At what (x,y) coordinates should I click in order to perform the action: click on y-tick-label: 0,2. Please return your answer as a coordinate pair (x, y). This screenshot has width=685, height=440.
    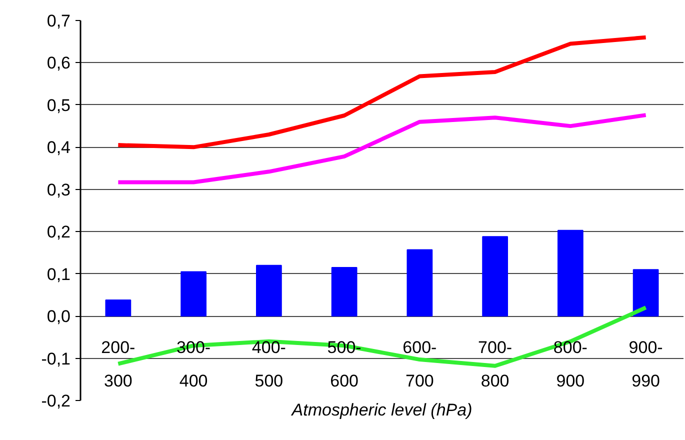
    Looking at the image, I should click on (58, 232).